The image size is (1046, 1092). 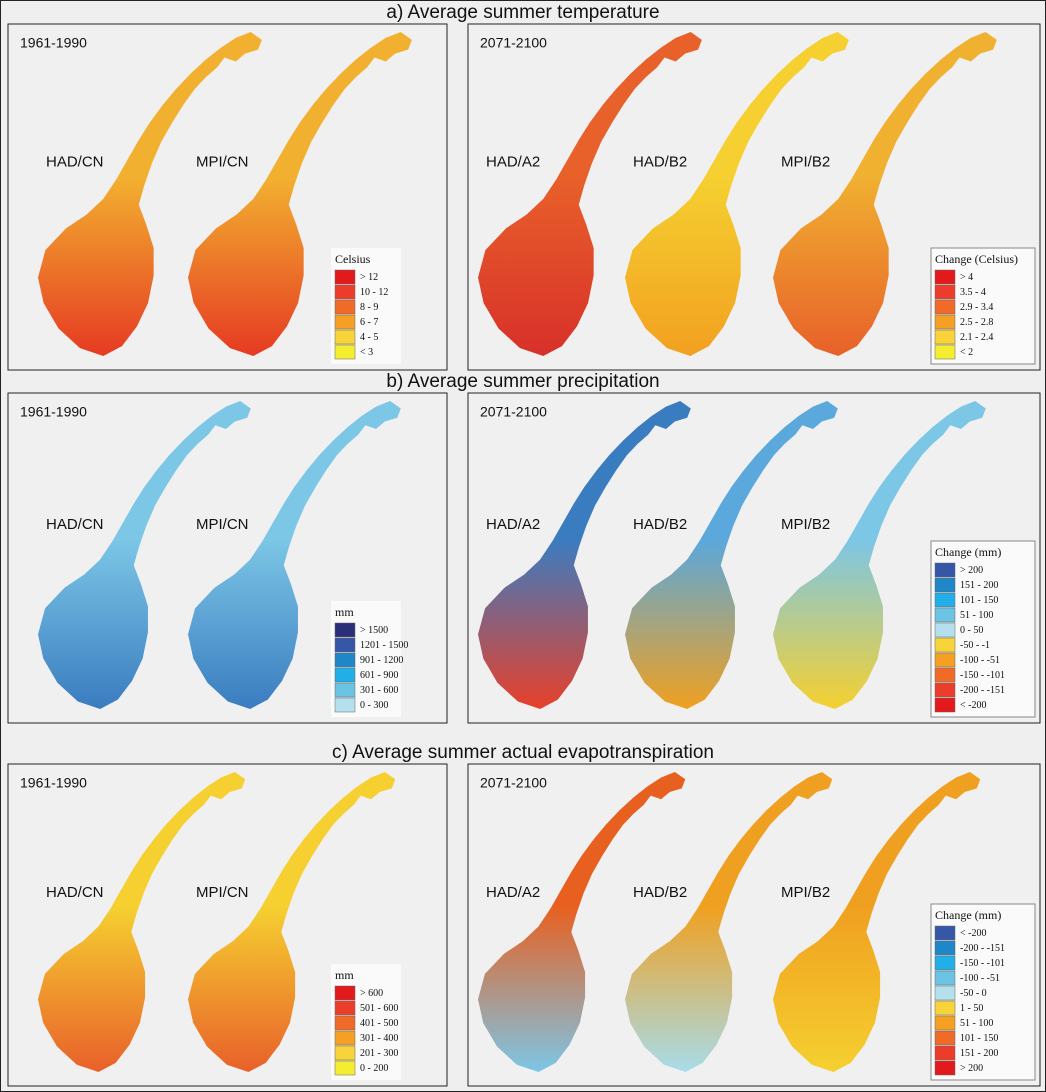 I want to click on legend-title: Celsius, so click(x=353, y=259).